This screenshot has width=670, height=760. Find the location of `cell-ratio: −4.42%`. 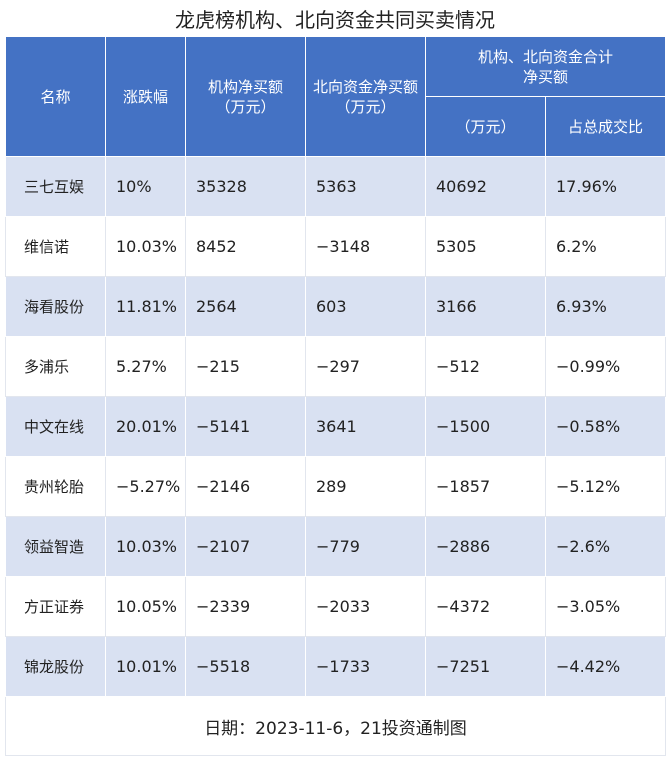

cell-ratio: −4.42% is located at coordinates (605, 666).